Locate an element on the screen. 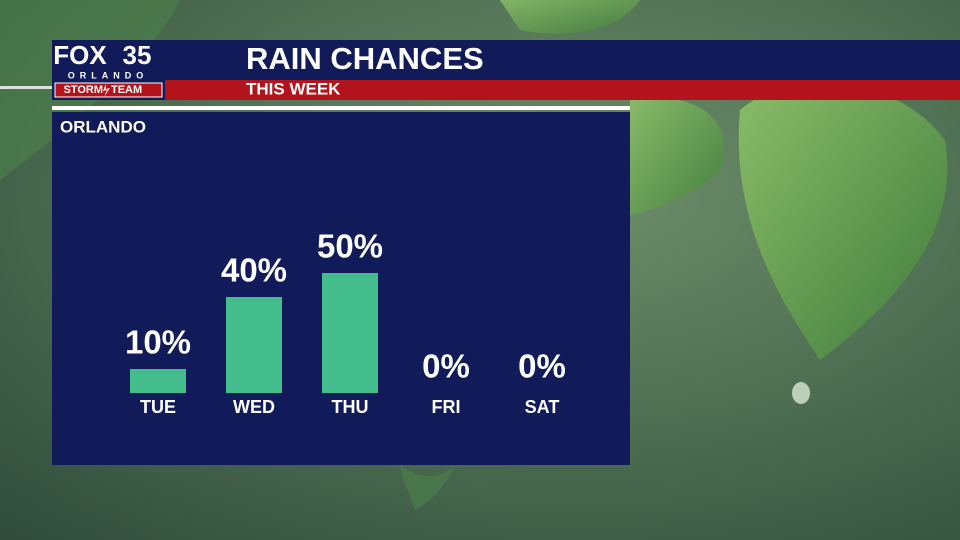 The image size is (960, 540). value-label: 50% is located at coordinates (350, 246).